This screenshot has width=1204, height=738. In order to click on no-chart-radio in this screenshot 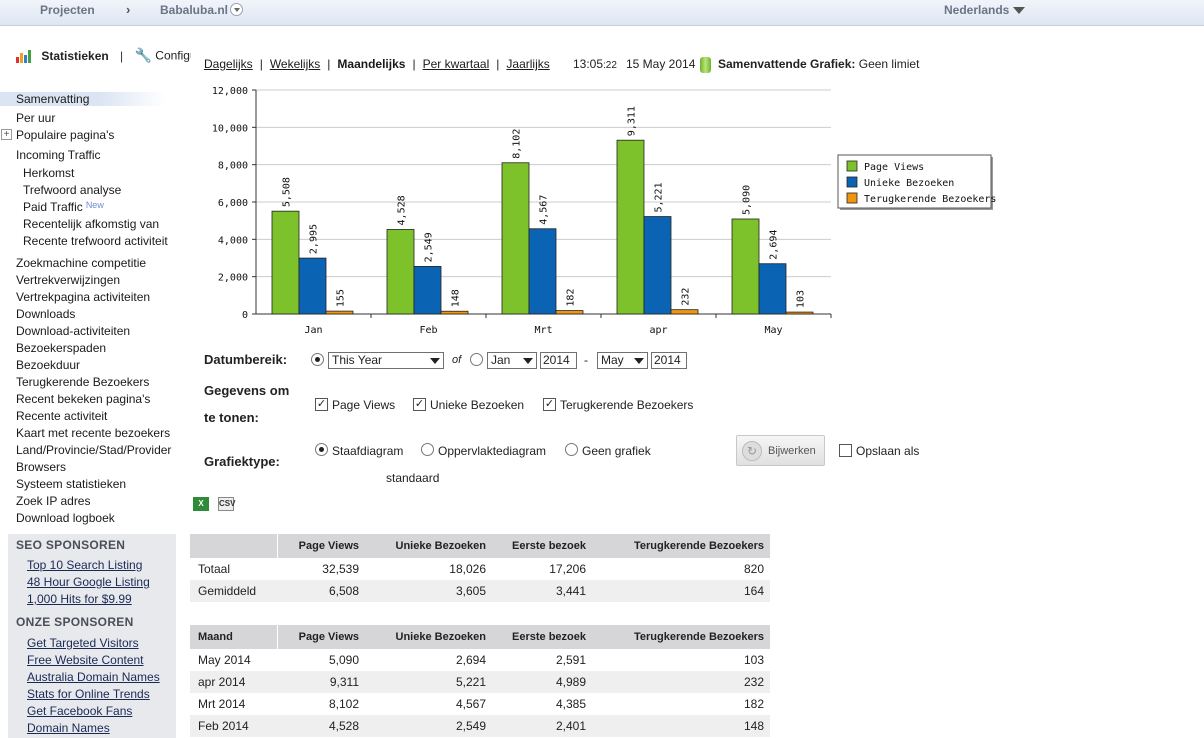, I will do `click(571, 449)`.